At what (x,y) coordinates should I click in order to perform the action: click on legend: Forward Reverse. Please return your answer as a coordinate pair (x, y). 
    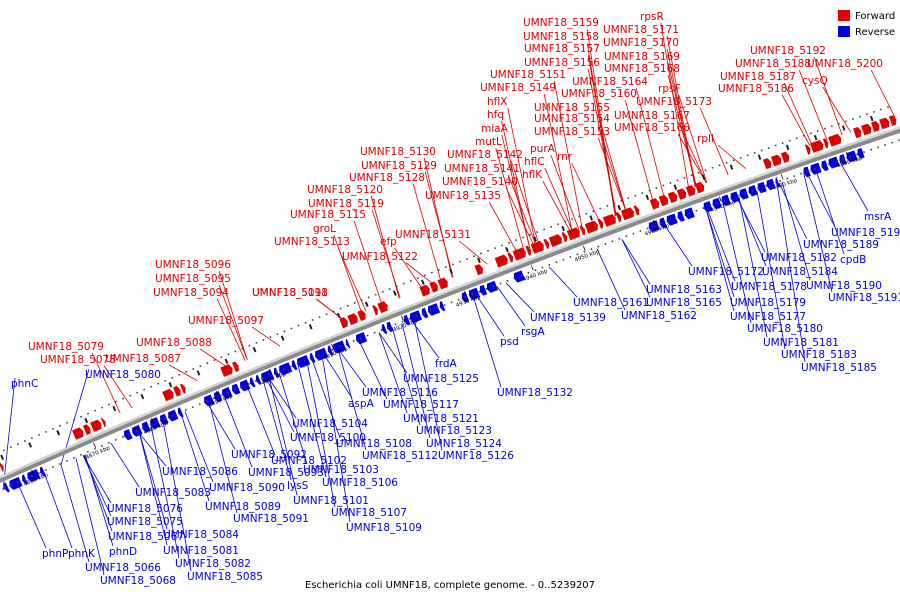
    Looking at the image, I should click on (866, 24).